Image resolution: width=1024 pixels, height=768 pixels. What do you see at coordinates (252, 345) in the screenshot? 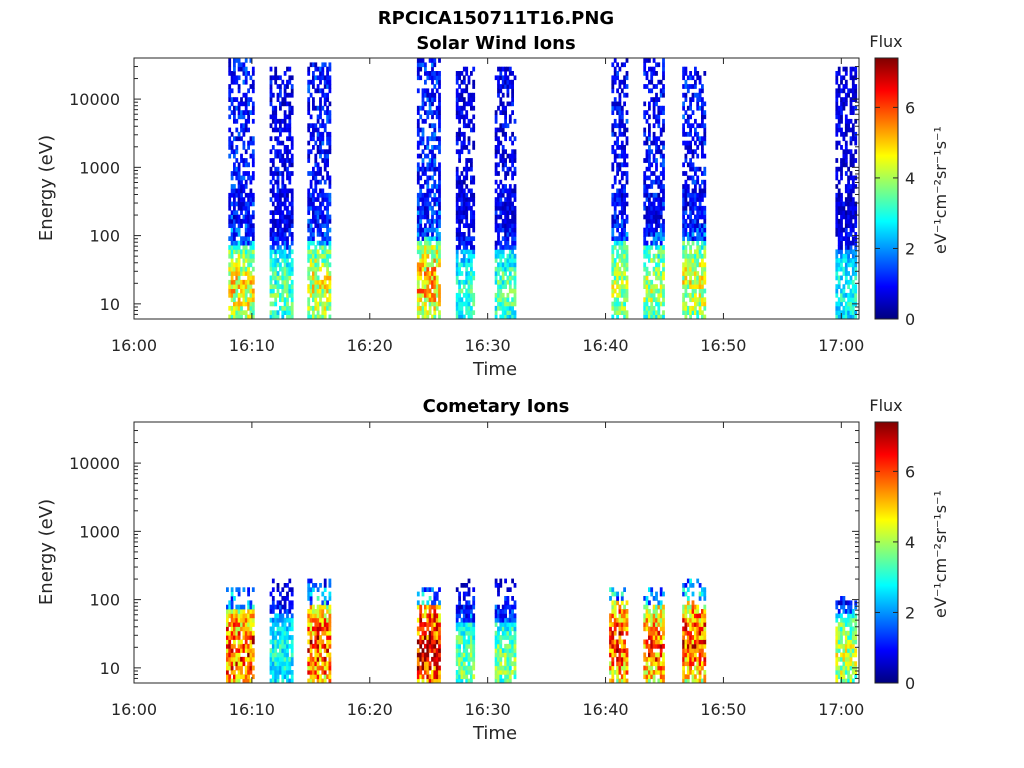
I see `x-tick-label: 16:10` at bounding box center [252, 345].